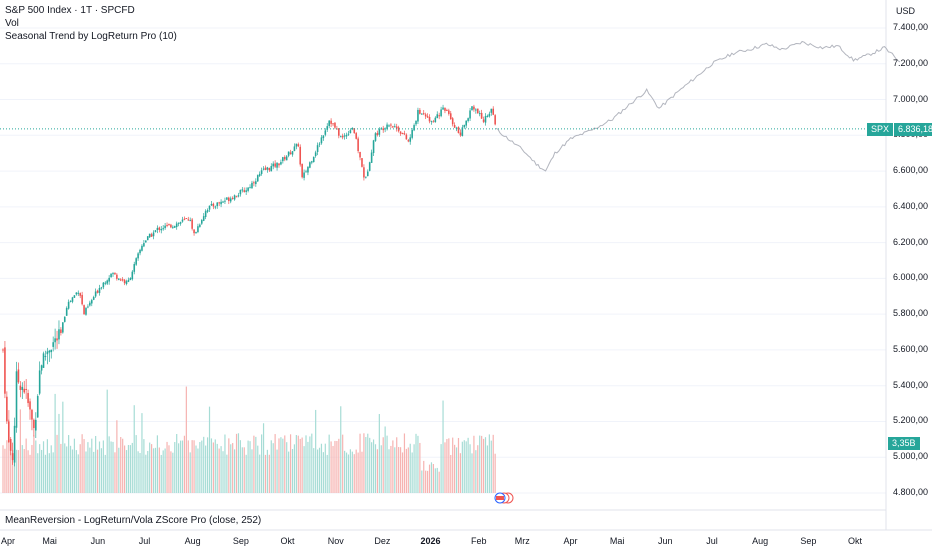 Image resolution: width=932 pixels, height=550 pixels. Describe the element at coordinates (698, 106) in the screenshot. I see `seasonal-trend-line` at that location.